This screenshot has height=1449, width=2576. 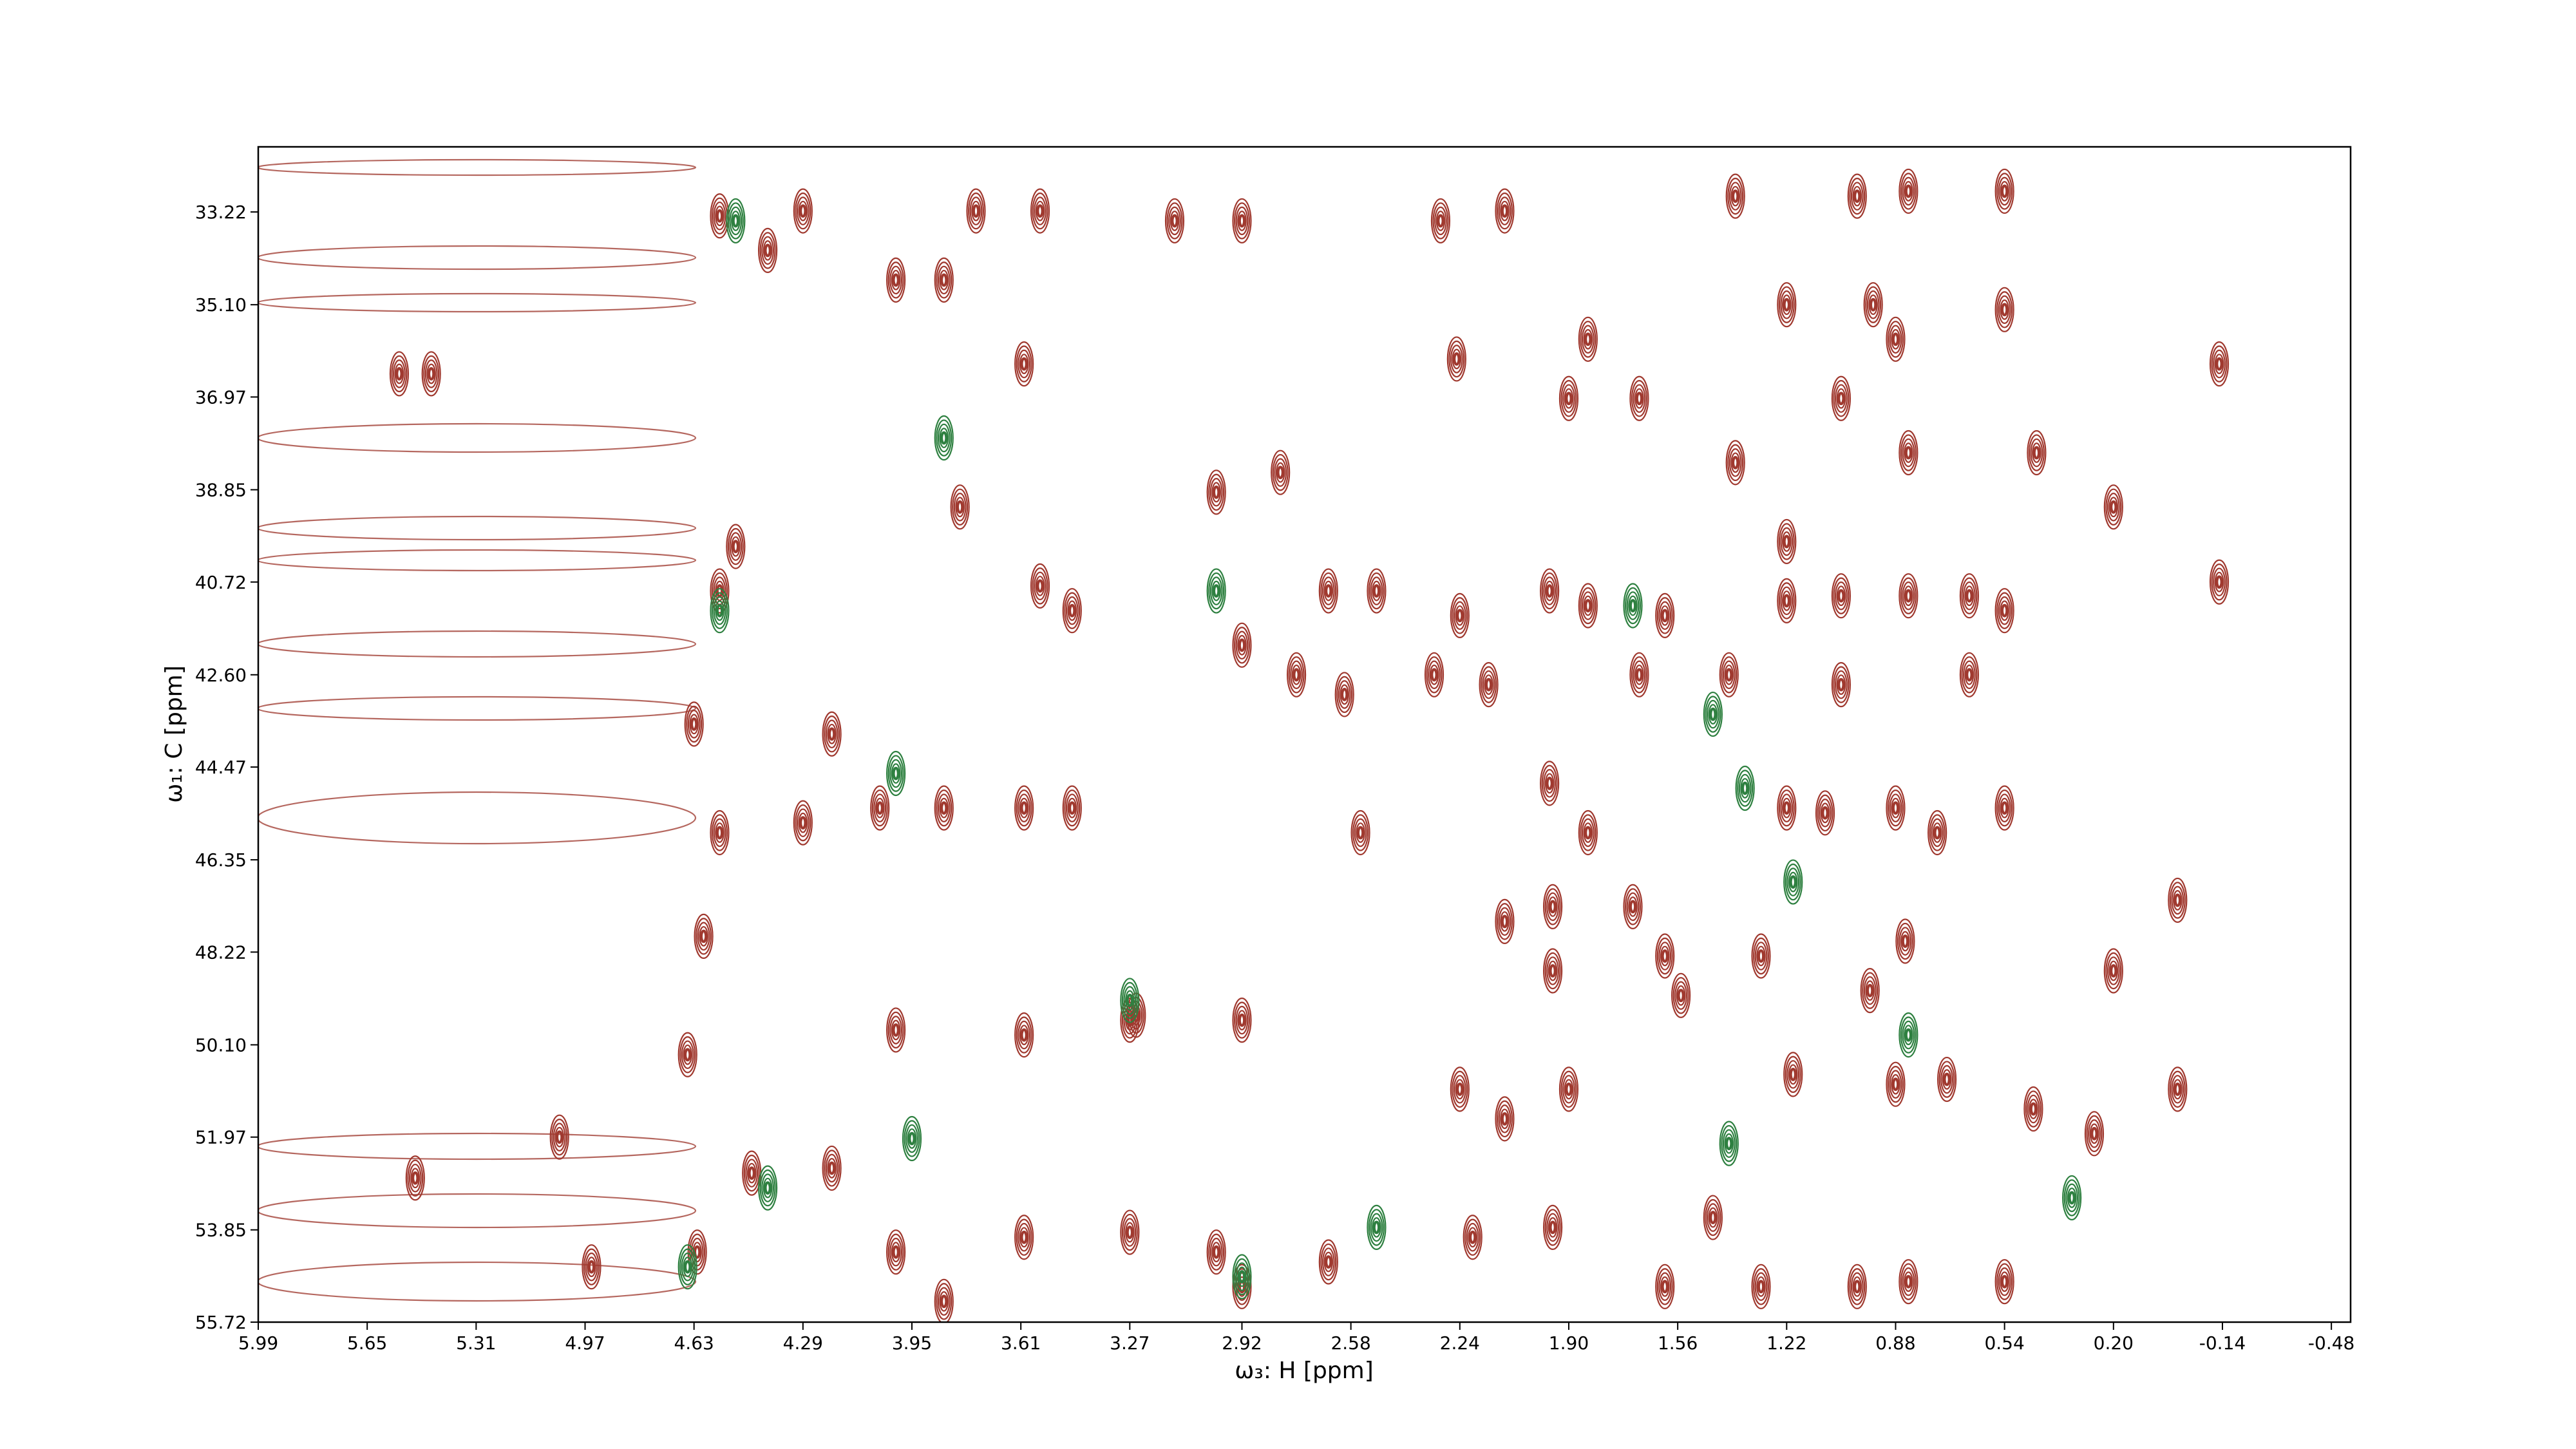 What do you see at coordinates (477, 437) in the screenshot?
I see `streak` at bounding box center [477, 437].